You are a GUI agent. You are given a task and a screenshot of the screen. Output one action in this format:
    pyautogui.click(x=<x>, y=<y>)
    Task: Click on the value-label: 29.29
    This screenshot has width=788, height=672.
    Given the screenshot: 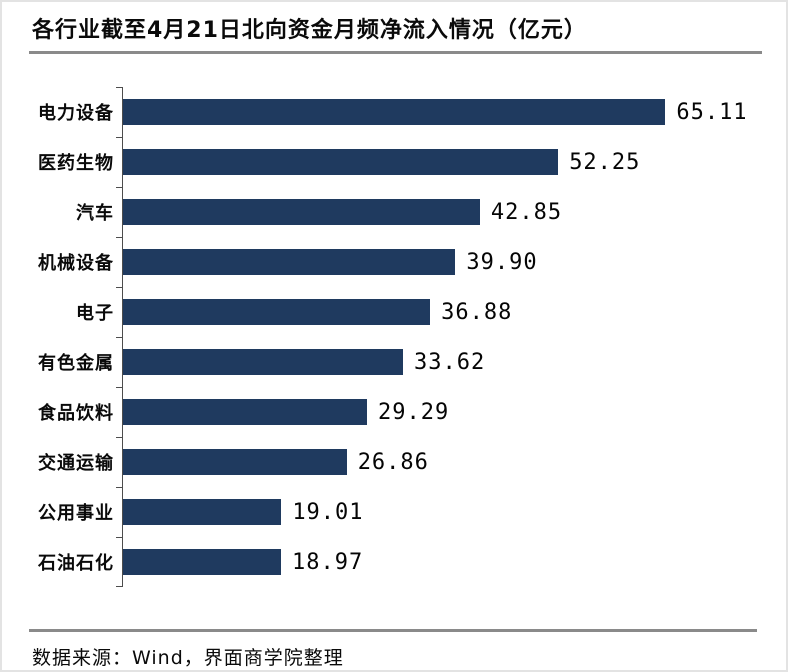 What is the action you would take?
    pyautogui.click(x=413, y=412)
    